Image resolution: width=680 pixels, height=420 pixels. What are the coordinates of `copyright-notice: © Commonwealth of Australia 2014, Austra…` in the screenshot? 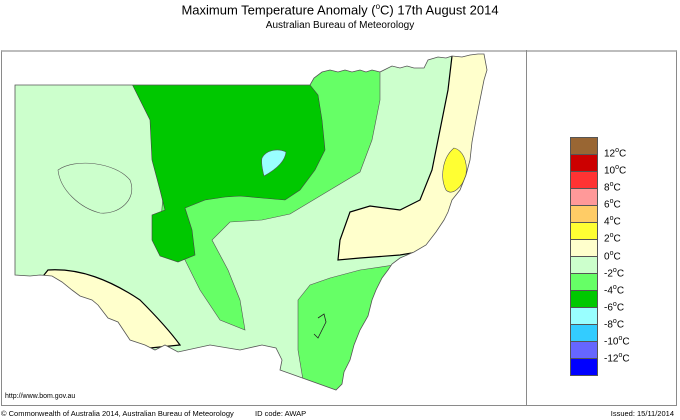 It's located at (117, 413).